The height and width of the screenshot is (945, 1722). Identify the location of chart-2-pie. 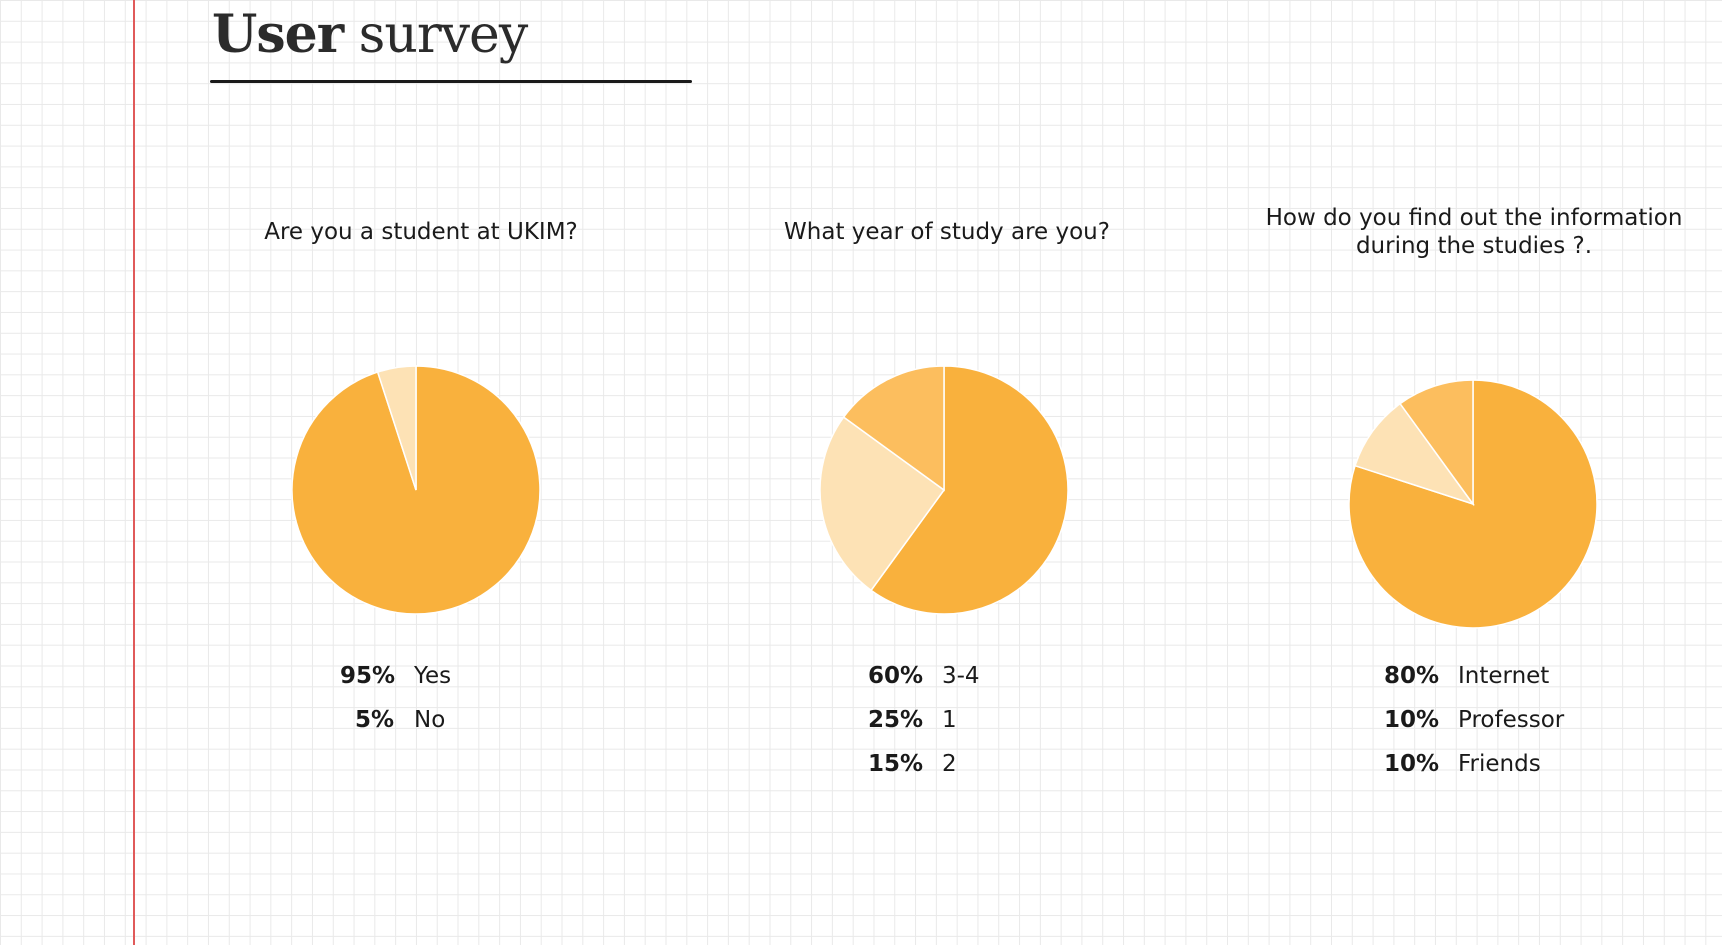
(944, 490).